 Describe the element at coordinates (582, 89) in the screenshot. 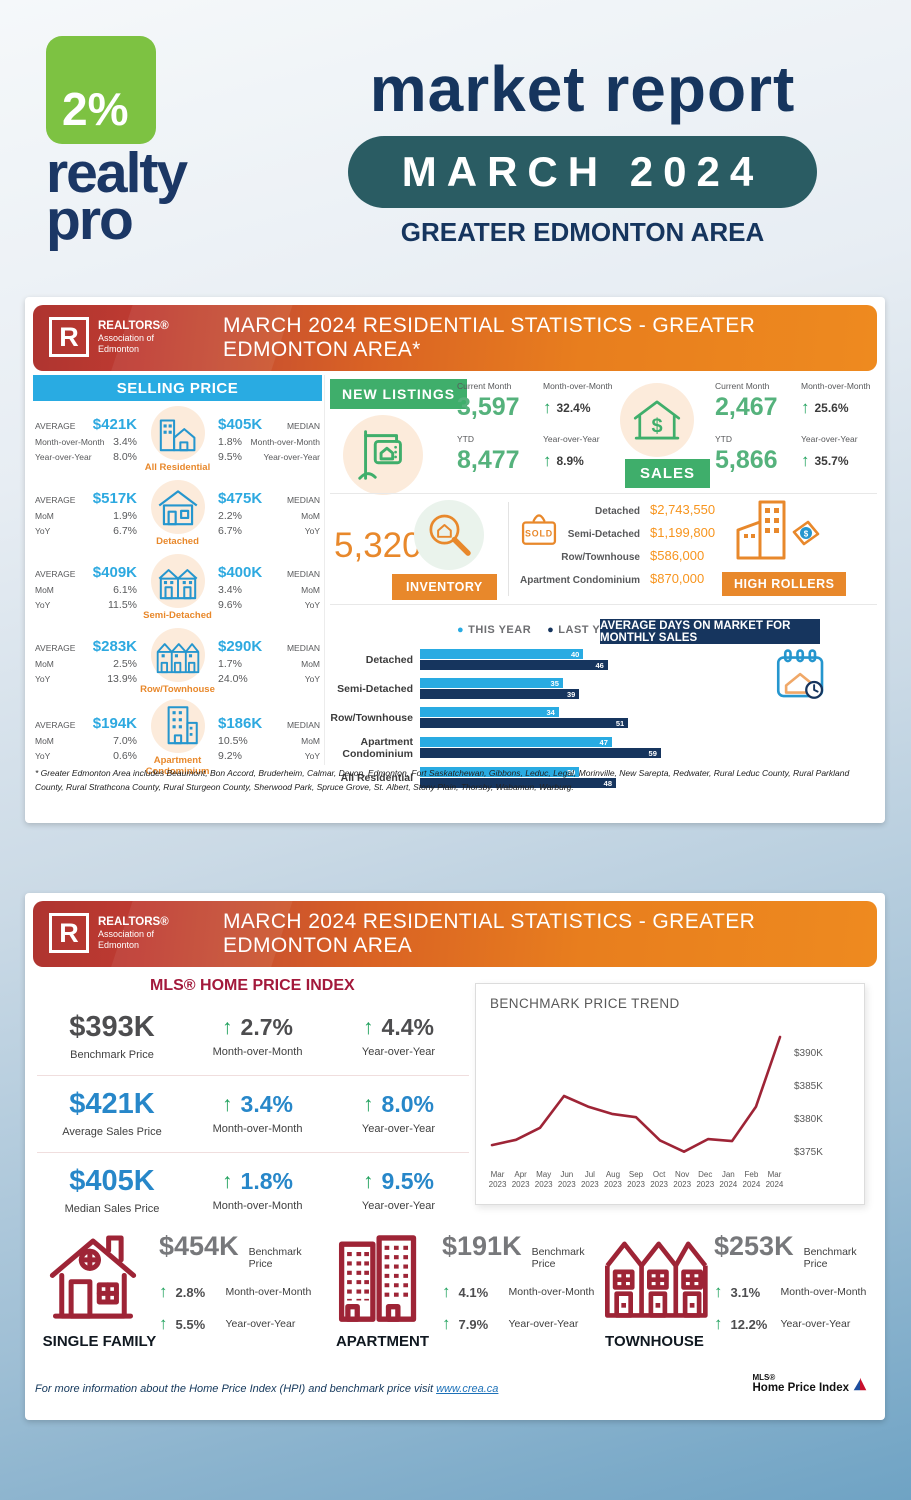

I see `report-title: market report` at that location.